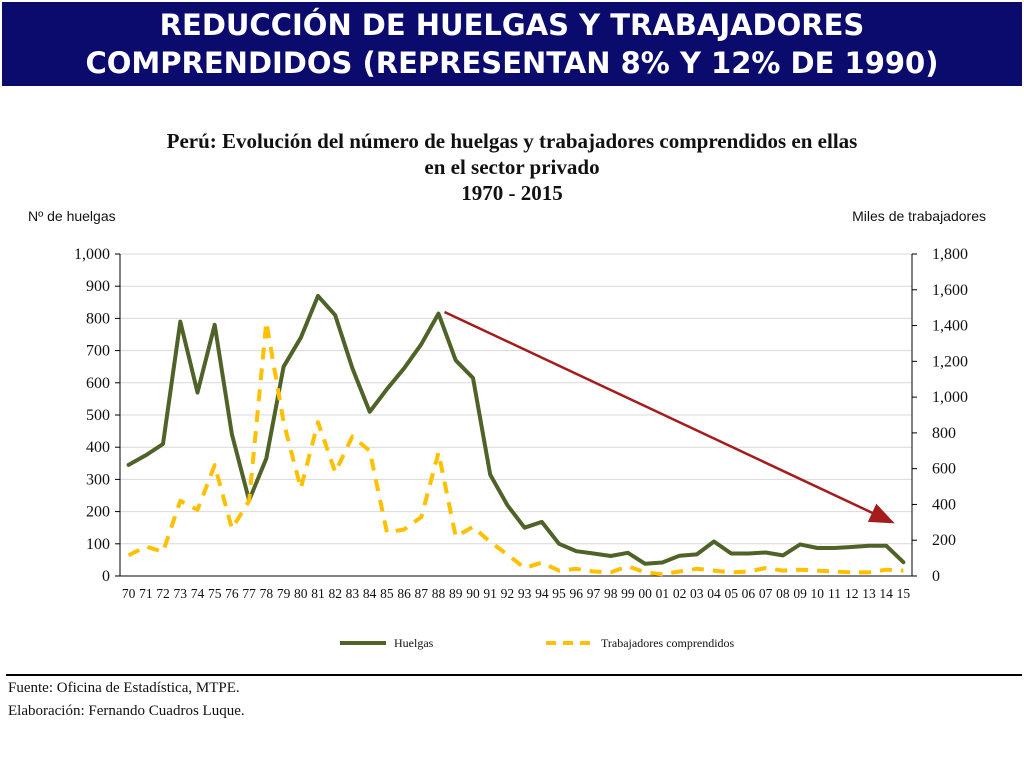  Describe the element at coordinates (126, 711) in the screenshot. I see `footer-author: Elaboración: Fernando Cuadros Luque.` at that location.